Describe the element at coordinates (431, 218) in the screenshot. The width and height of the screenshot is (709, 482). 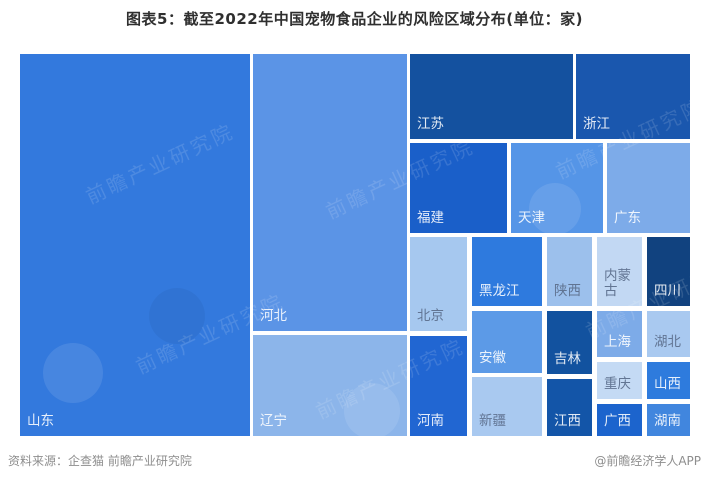
I see `treemap-block-label: 福建` at that location.